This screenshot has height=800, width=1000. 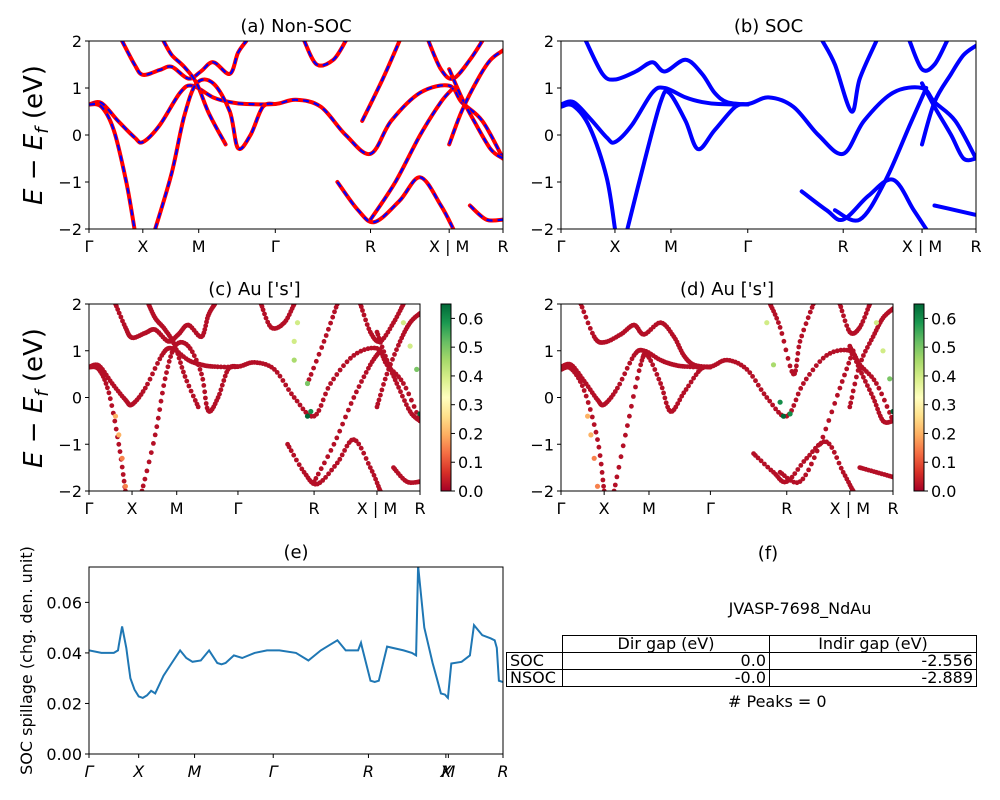 What do you see at coordinates (199, 246) in the screenshot?
I see `x-tick-label: M` at bounding box center [199, 246].